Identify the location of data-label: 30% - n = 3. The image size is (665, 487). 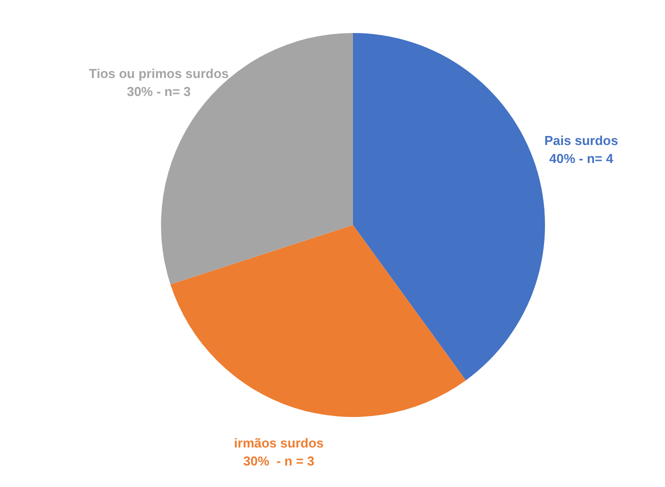
(278, 460).